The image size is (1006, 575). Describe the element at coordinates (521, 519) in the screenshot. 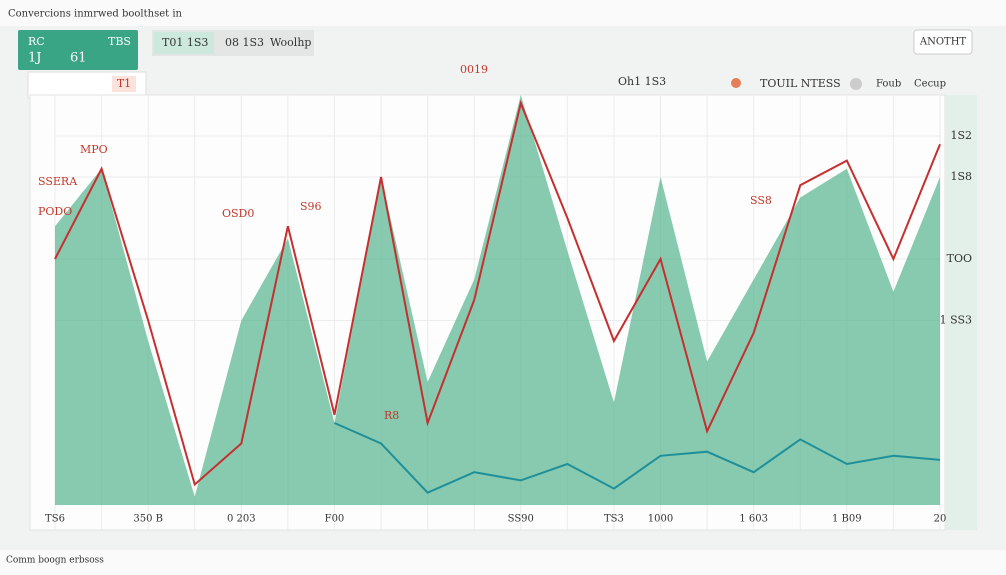

I see `x-tick-label: SS90` at that location.